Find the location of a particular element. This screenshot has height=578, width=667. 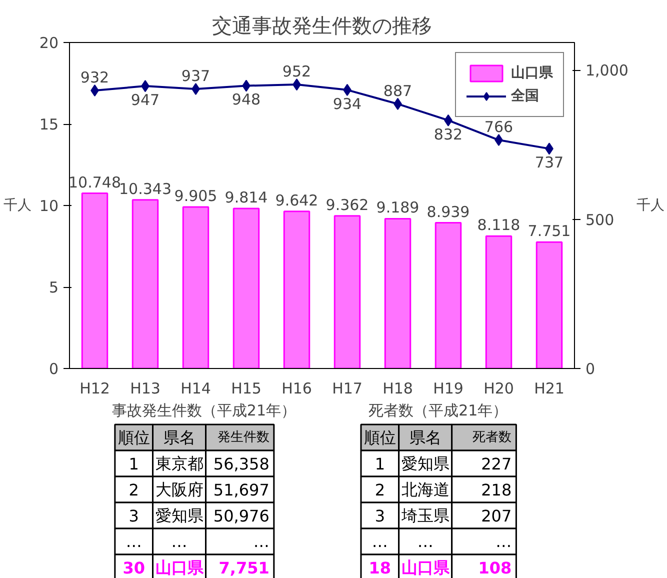

text: 埼玉県 is located at coordinates (425, 515).